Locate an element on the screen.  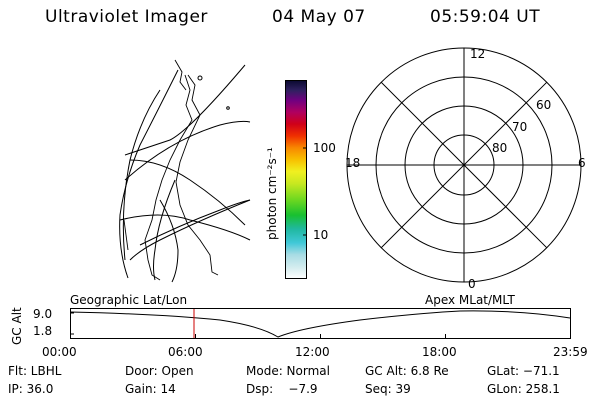
footer-glat: GLat: −71.1 is located at coordinates (523, 371).